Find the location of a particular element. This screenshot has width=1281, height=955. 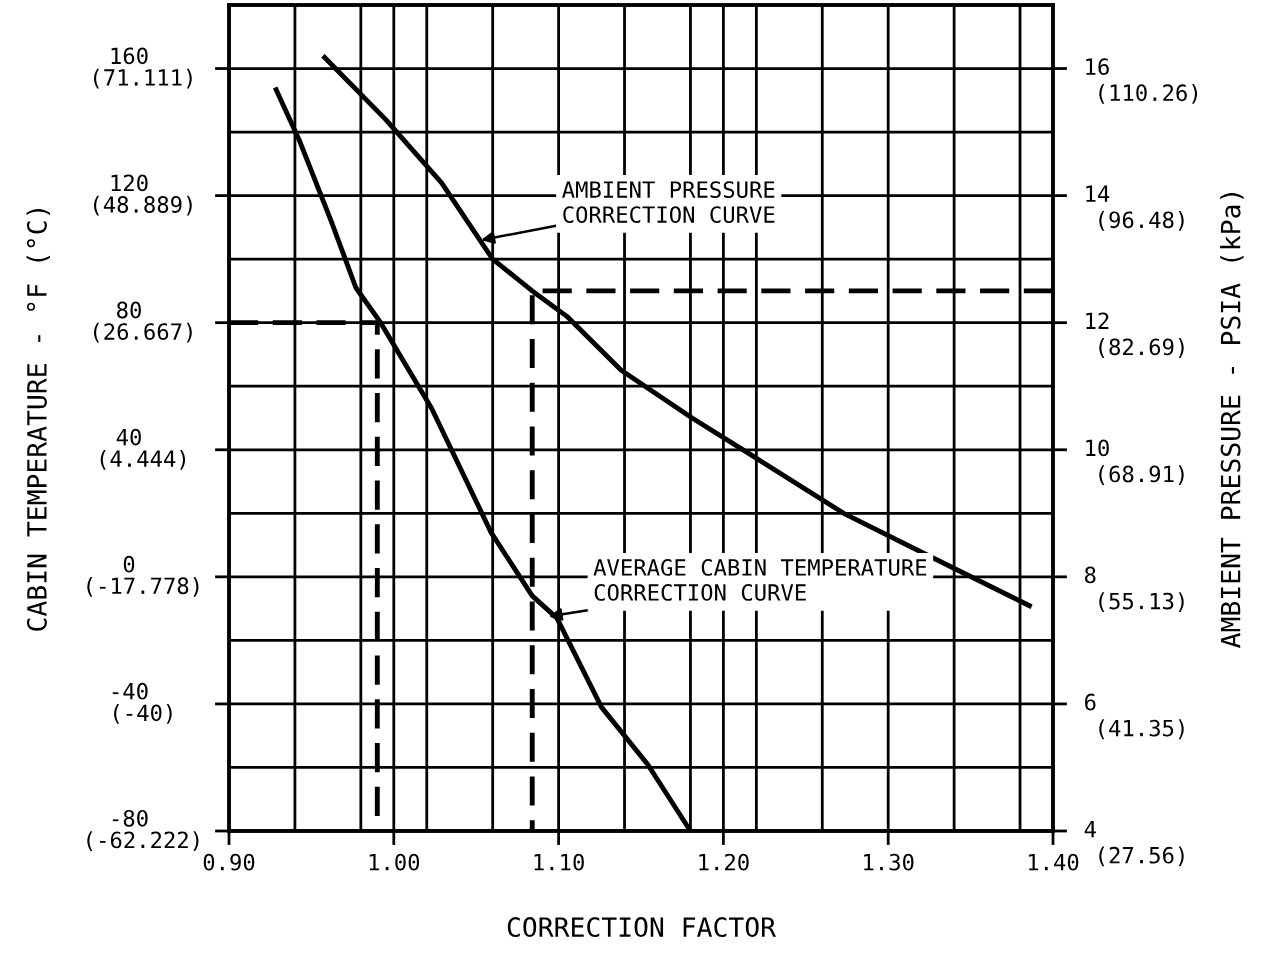

x-tick-label: 0.90 is located at coordinates (229, 862).